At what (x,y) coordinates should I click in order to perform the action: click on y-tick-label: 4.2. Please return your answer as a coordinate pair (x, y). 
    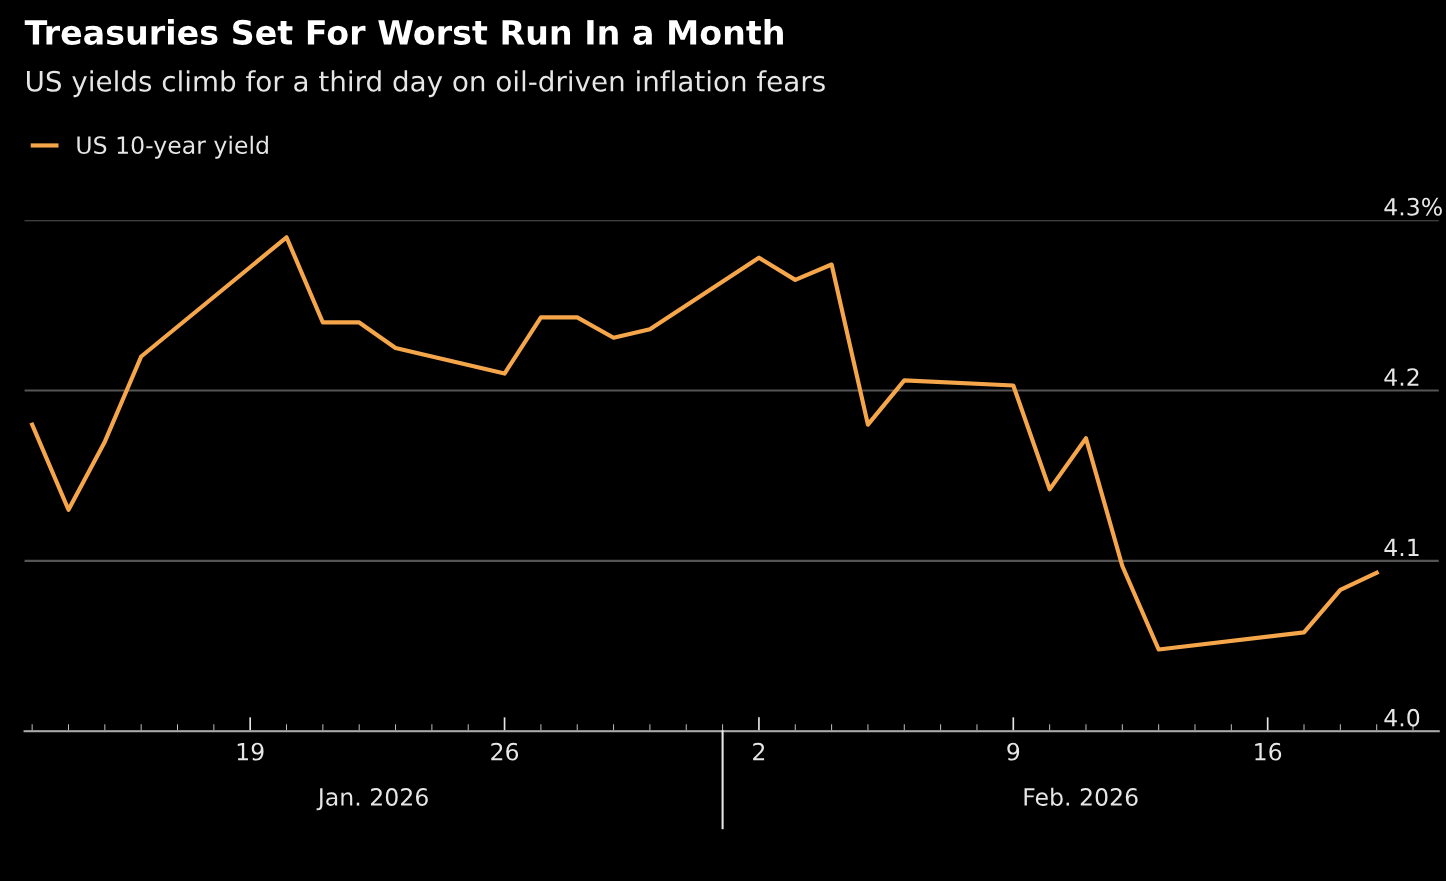
    Looking at the image, I should click on (1401, 377).